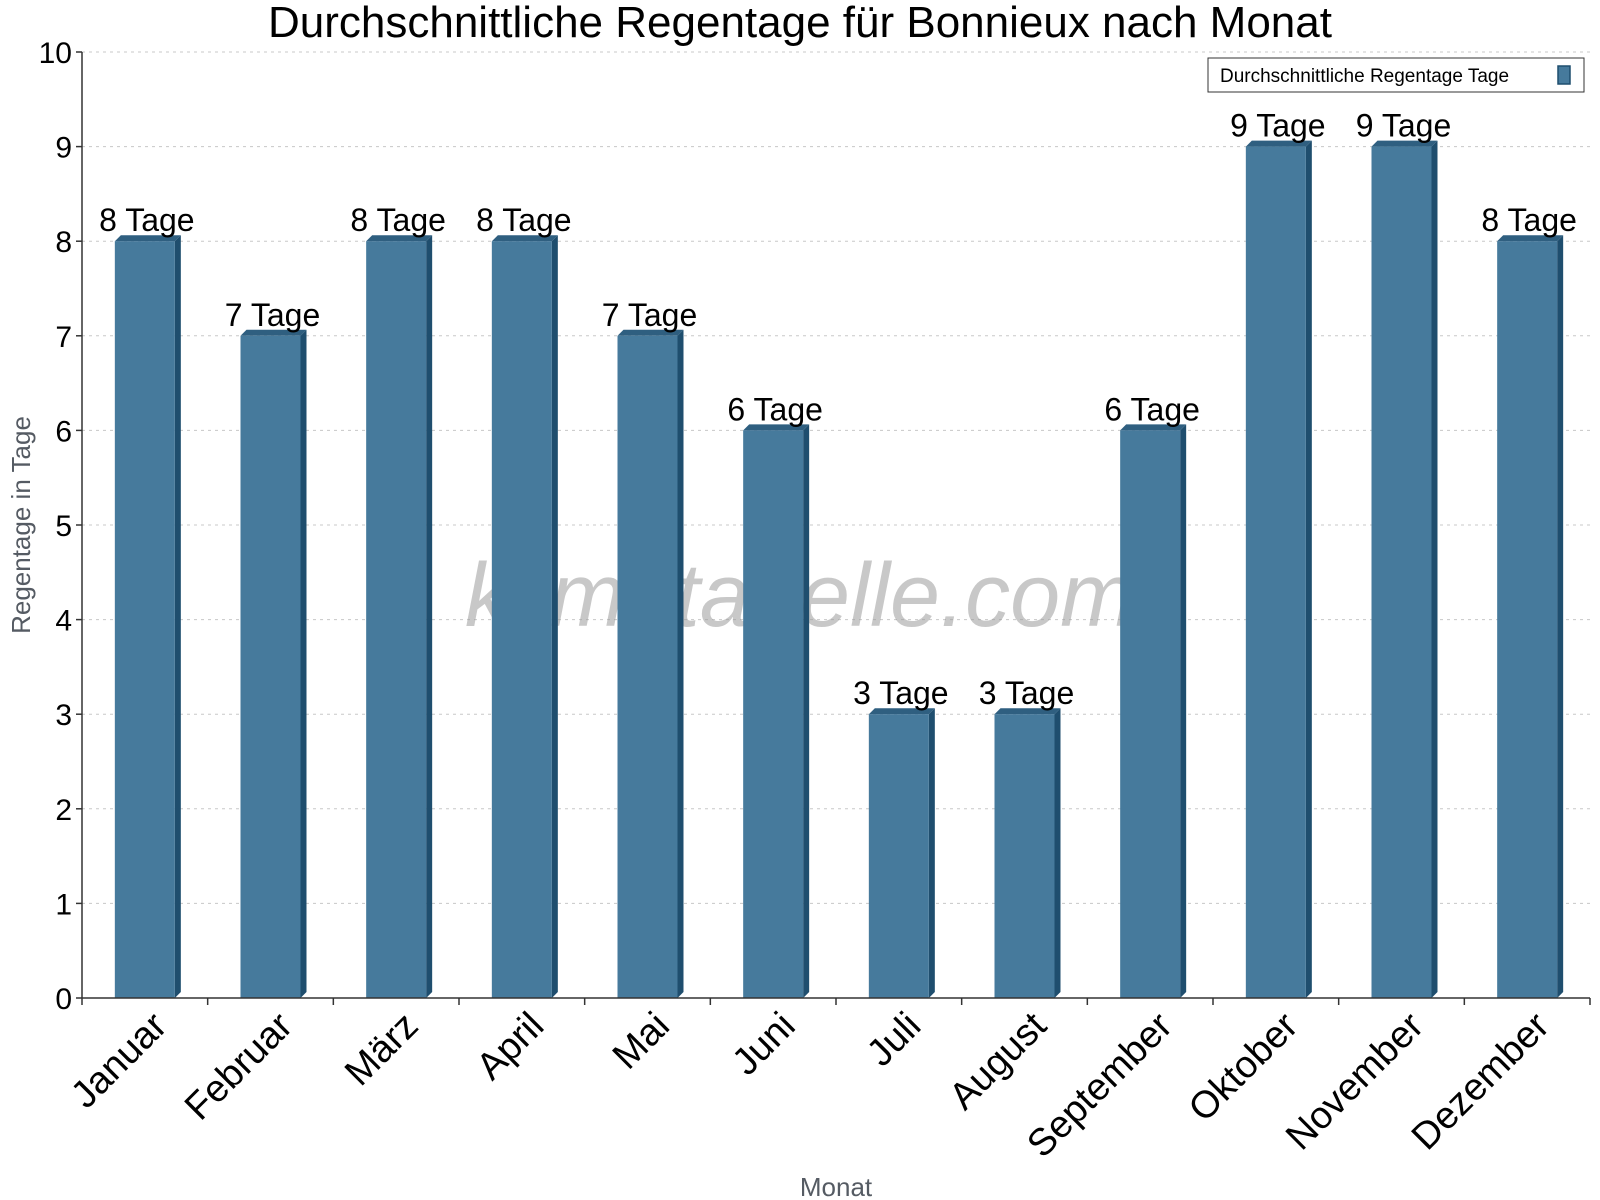 The image size is (1600, 1200). Describe the element at coordinates (1481, 1081) in the screenshot. I see `x-tick-label: Dezember` at that location.